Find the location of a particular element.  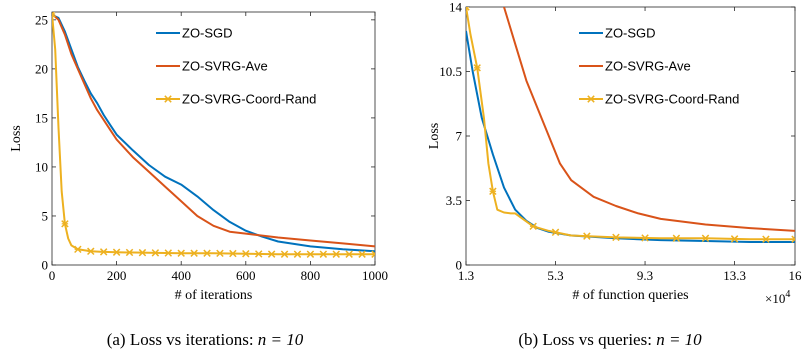

x-tick-label: 0 is located at coordinates (52, 275).